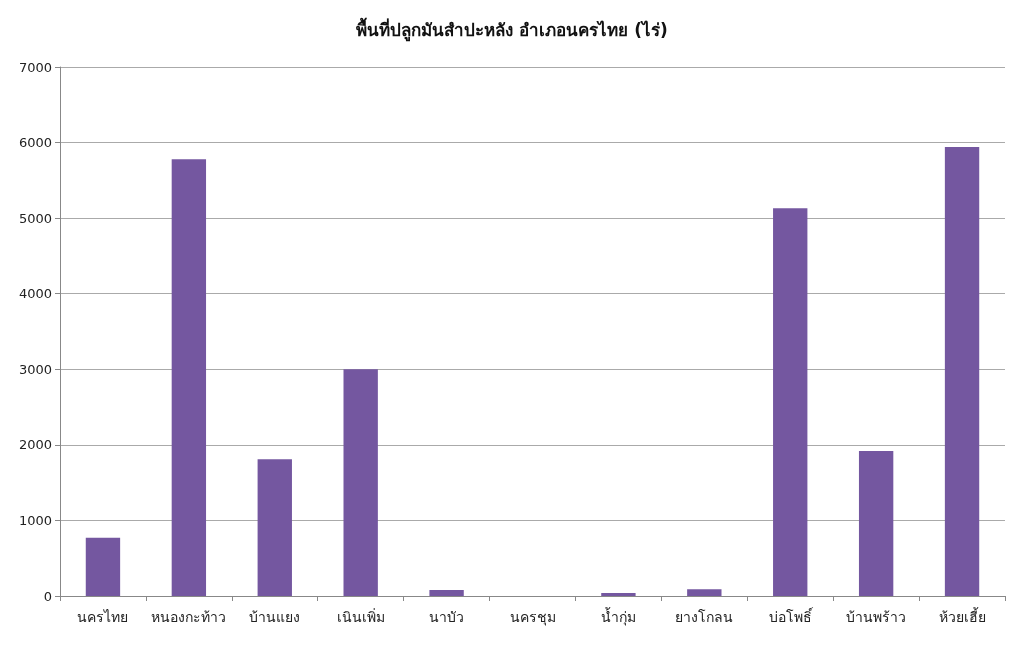  I want to click on x-tick-label: นครไทย, so click(103, 617).